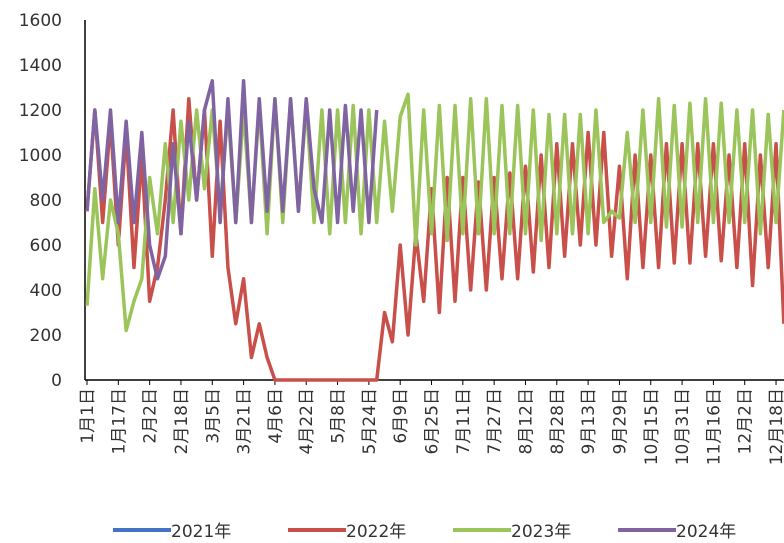 This screenshot has height=543, width=784. What do you see at coordinates (276, 416) in the screenshot?
I see `x-tick-label: 4月6日` at bounding box center [276, 416].